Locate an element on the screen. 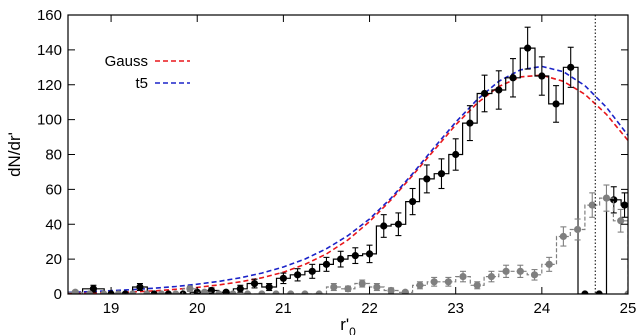  x-tick-label: 19 is located at coordinates (111, 308).